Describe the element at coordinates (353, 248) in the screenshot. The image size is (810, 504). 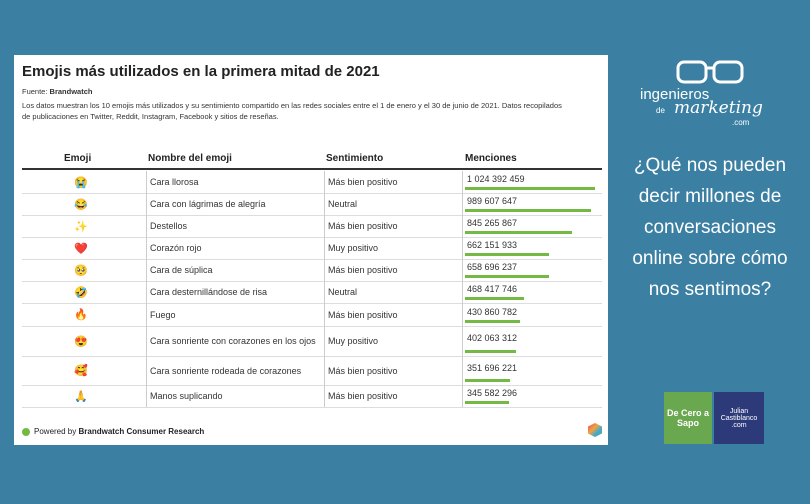
I see `sentiment: Muy positivo` at that location.